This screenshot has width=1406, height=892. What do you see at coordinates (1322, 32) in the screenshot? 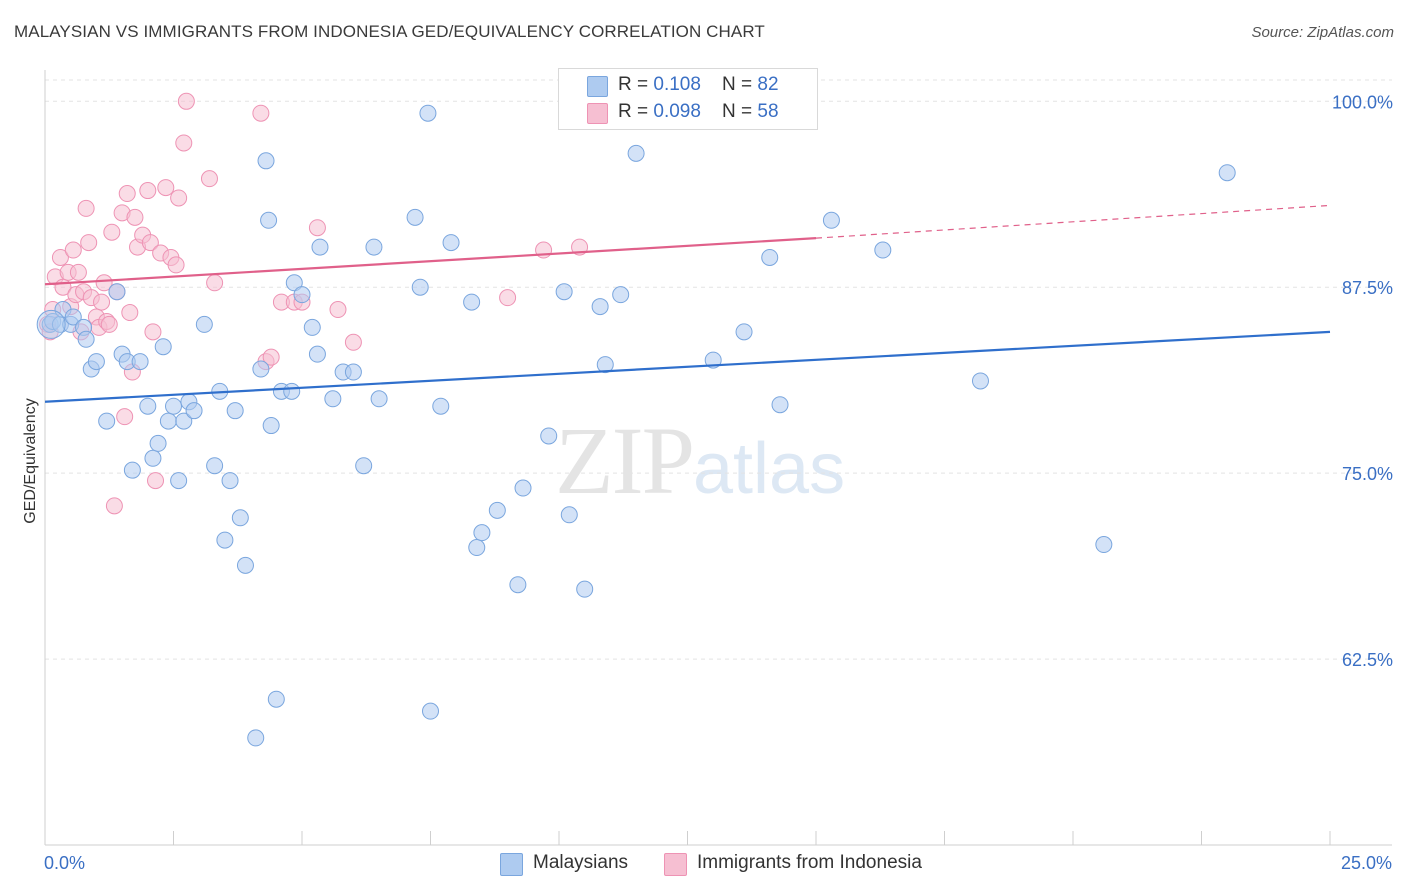
I see `source-label: Source: ZipAtlas.com` at bounding box center [1322, 32].